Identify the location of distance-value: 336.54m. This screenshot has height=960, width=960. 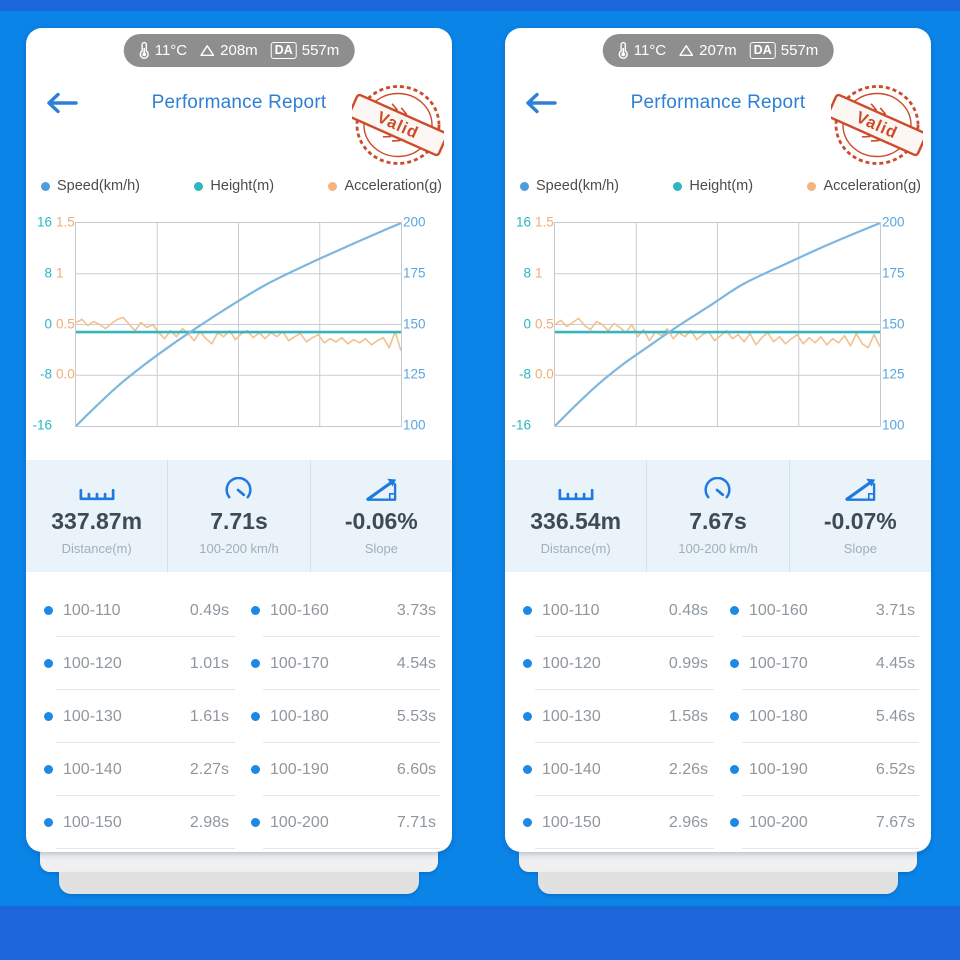
(576, 521).